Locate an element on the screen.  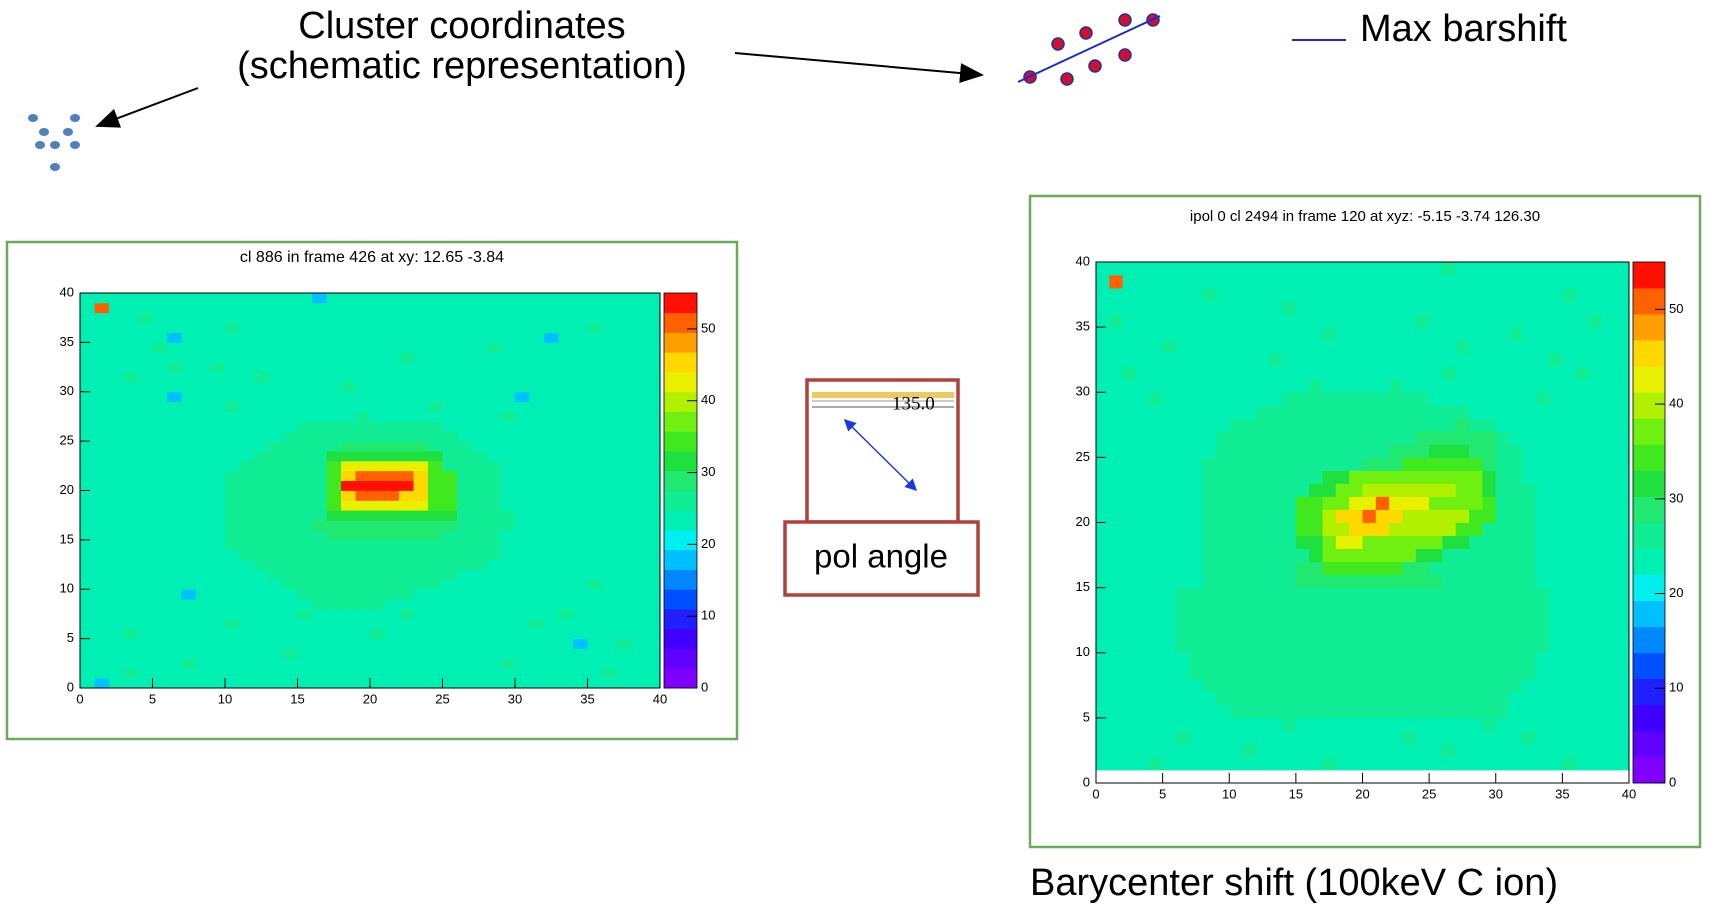
y-tick-label: 20 is located at coordinates (1083, 521).